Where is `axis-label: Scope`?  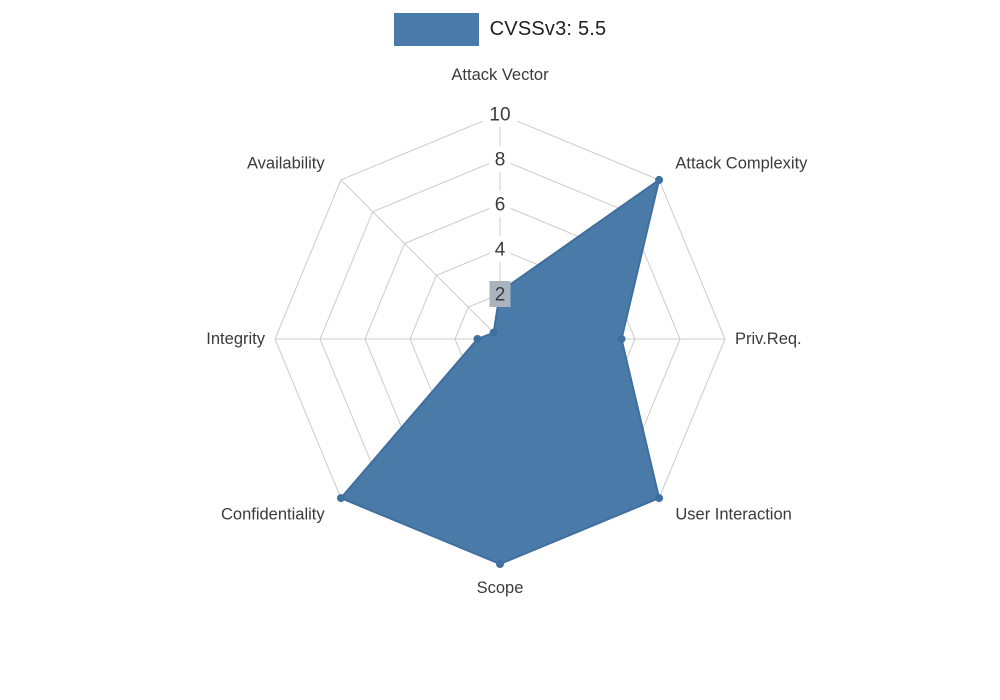
axis-label: Scope is located at coordinates (500, 588).